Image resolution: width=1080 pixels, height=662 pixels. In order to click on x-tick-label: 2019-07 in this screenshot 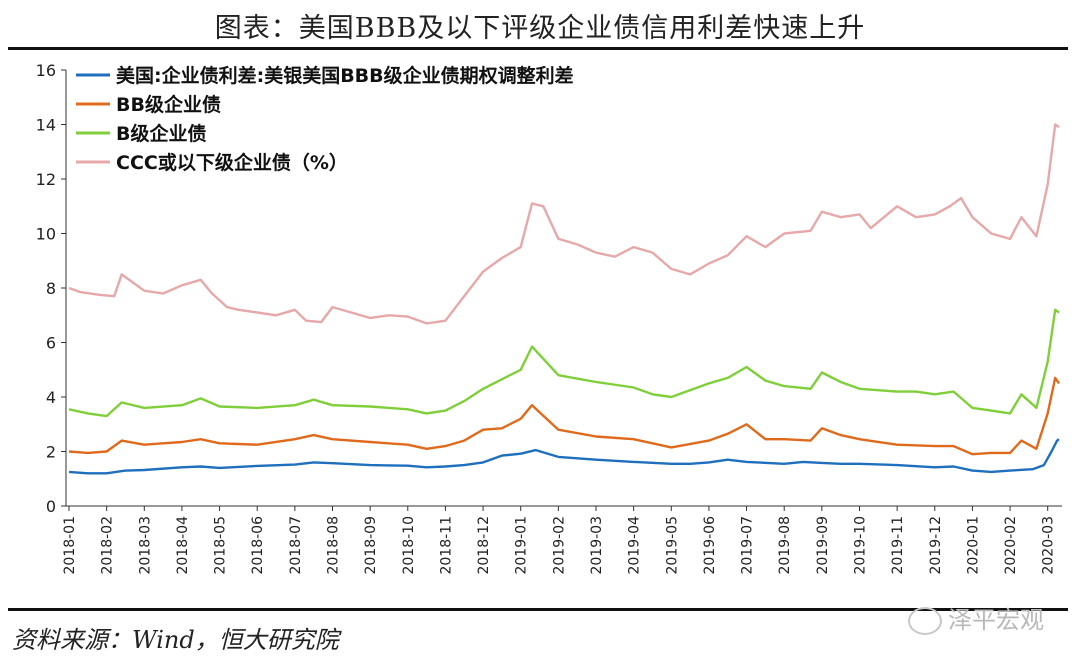, I will do `click(748, 545)`.